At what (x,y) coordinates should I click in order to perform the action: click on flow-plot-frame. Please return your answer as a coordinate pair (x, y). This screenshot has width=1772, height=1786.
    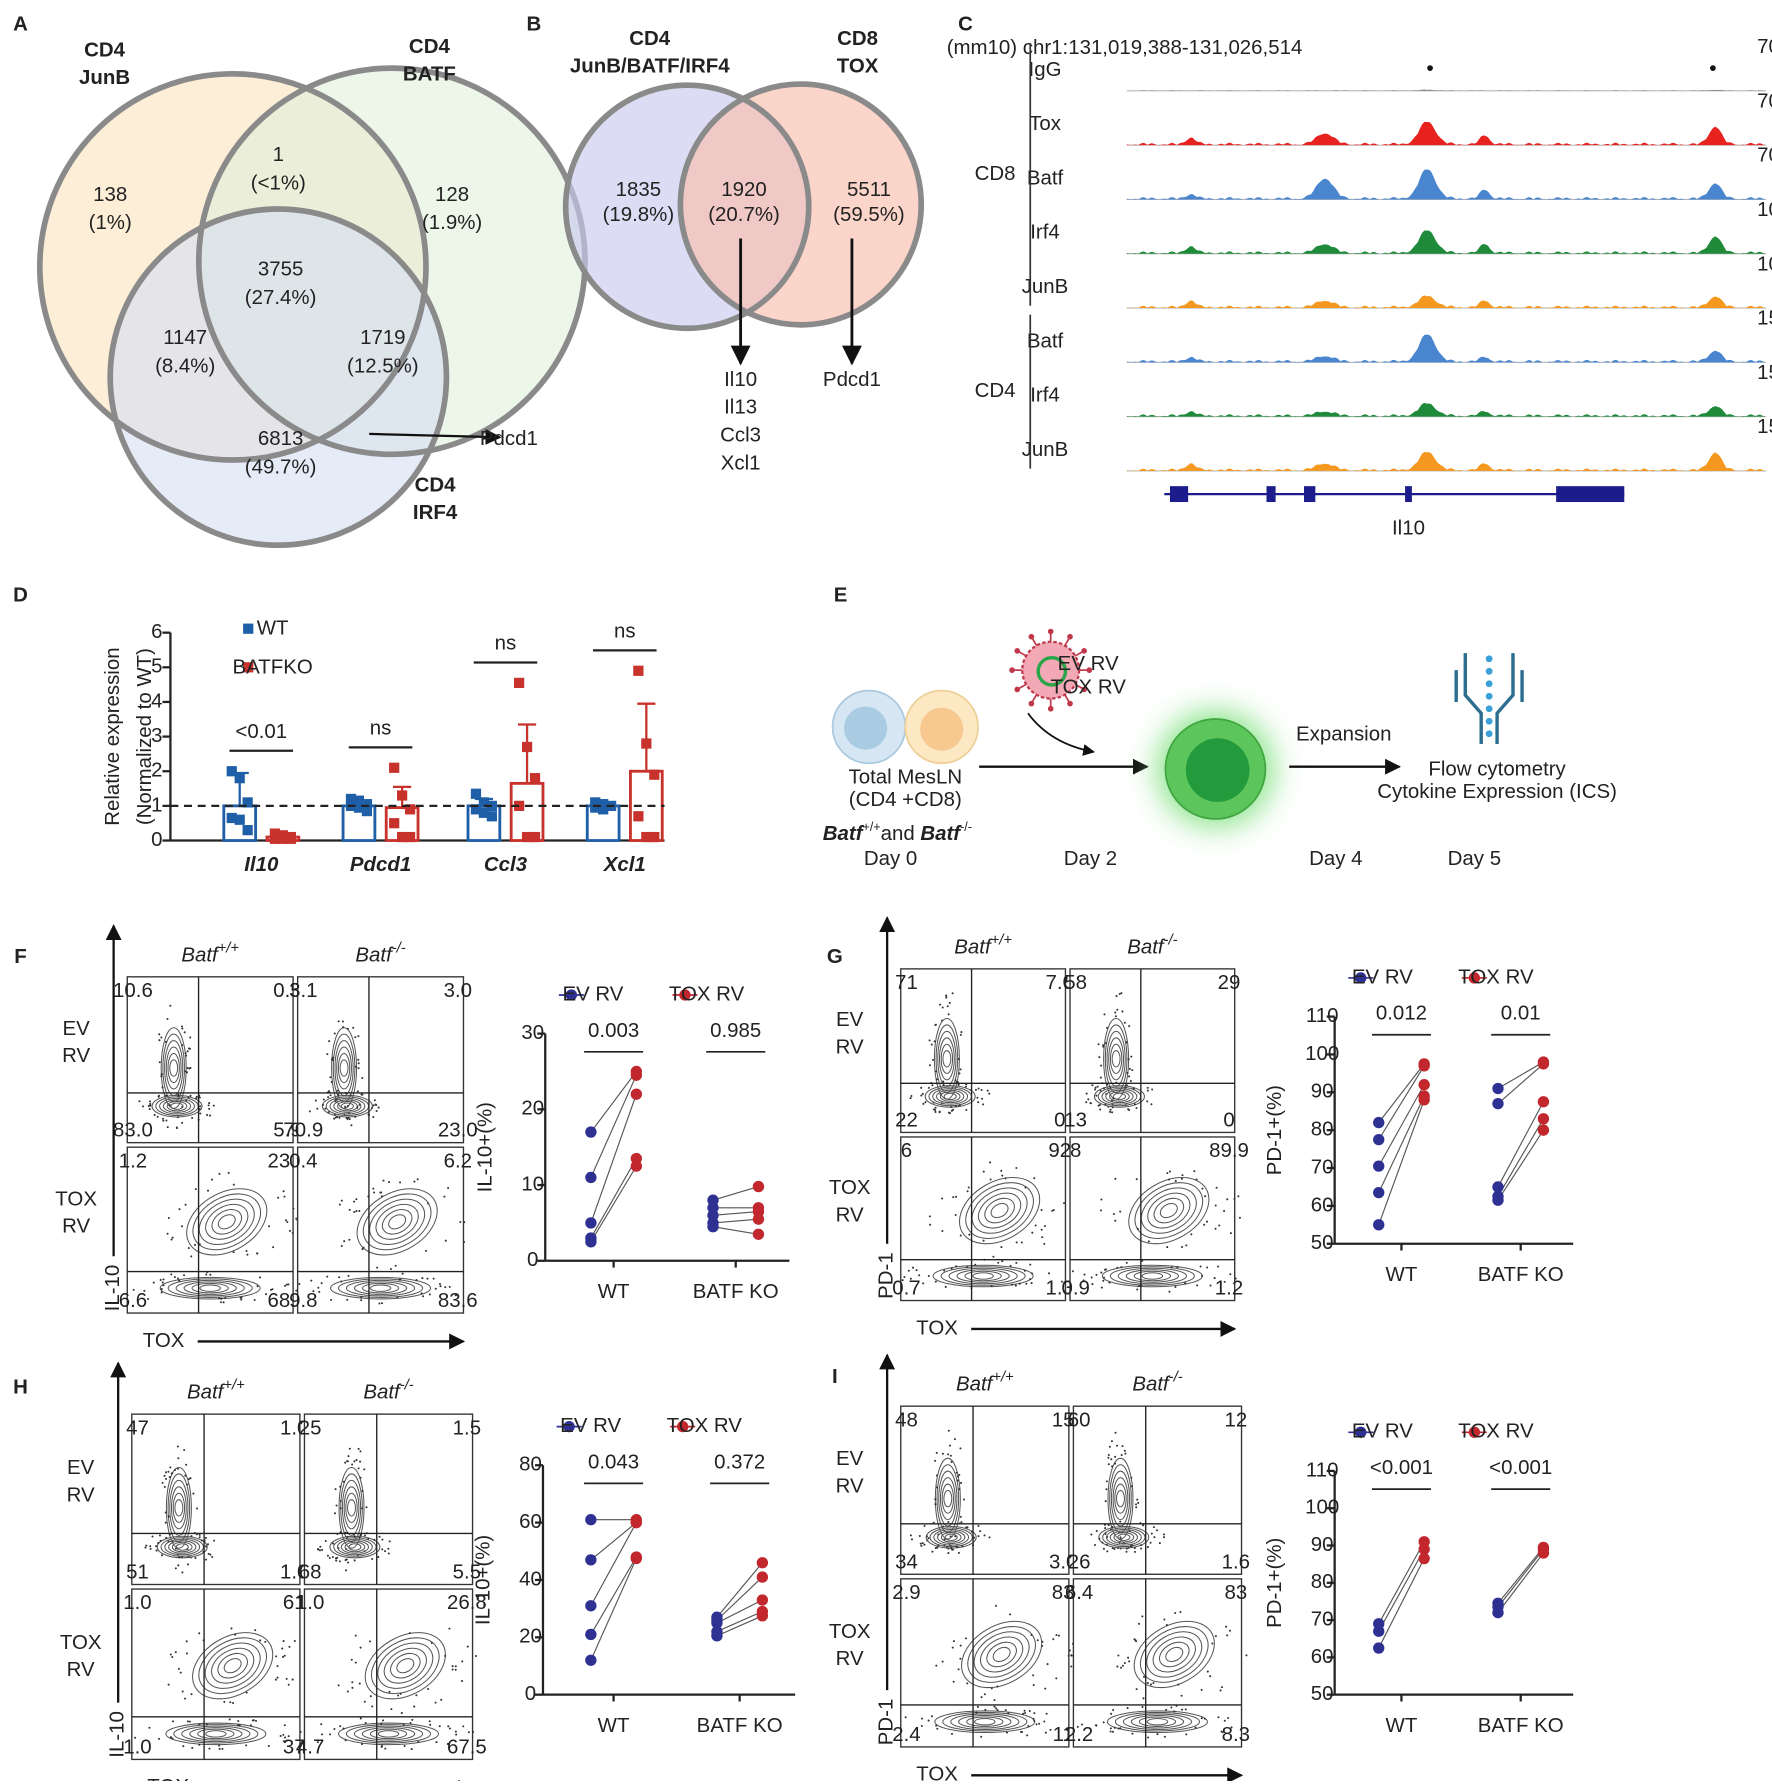
    Looking at the image, I should click on (216, 1674).